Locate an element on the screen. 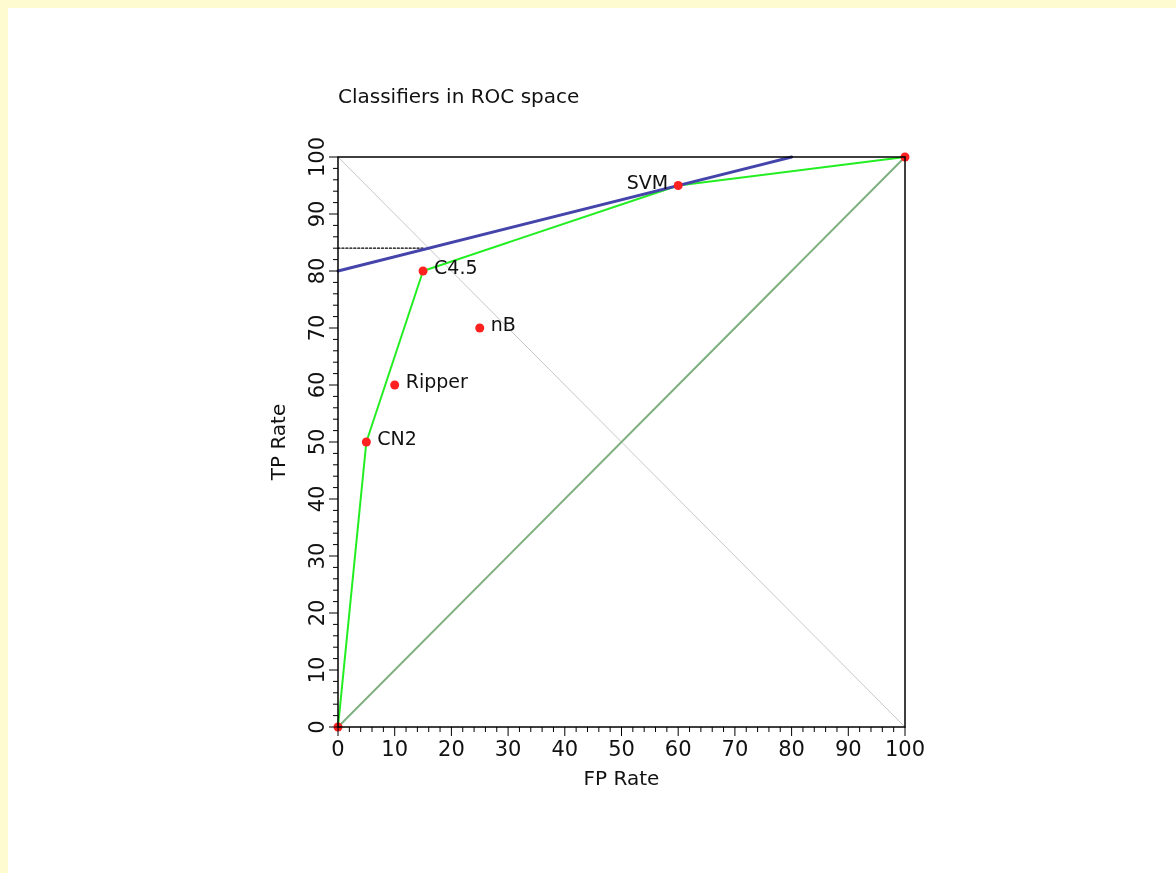 The image size is (1176, 873). y-tick-label: 80 is located at coordinates (317, 271).